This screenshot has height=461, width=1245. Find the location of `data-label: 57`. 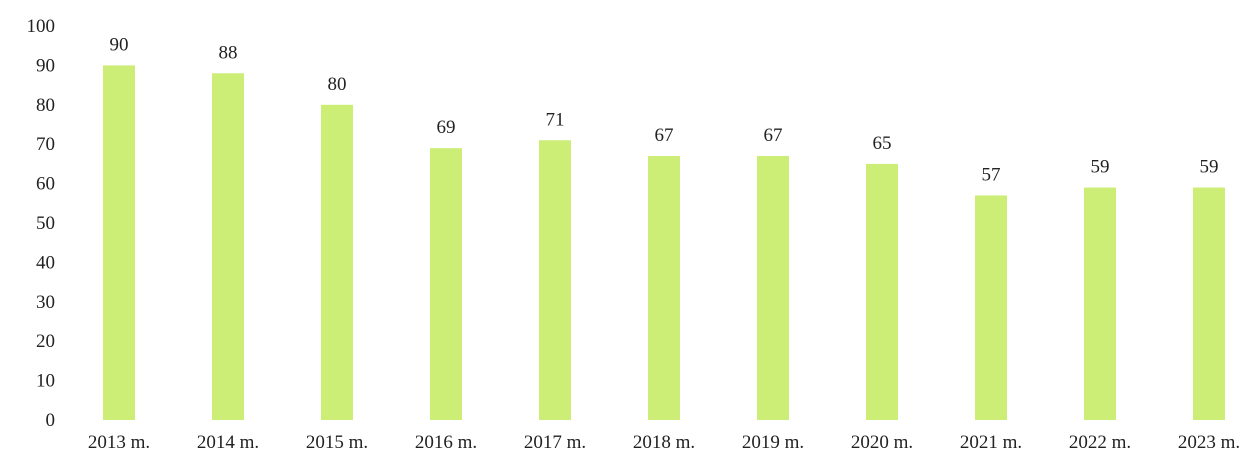

data-label: 57 is located at coordinates (991, 174).